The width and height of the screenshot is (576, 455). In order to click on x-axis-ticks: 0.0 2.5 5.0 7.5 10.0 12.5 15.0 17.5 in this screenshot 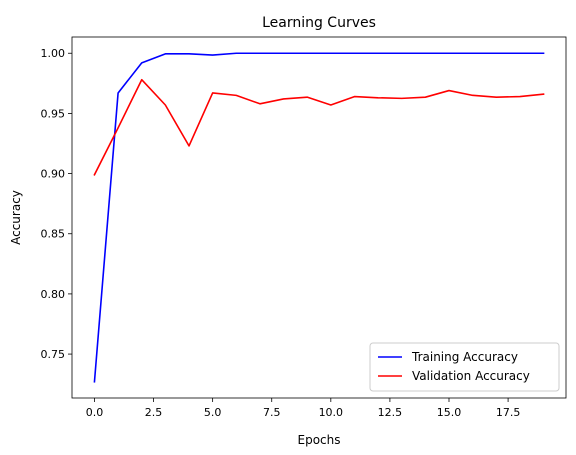, I will do `click(303, 408)`.